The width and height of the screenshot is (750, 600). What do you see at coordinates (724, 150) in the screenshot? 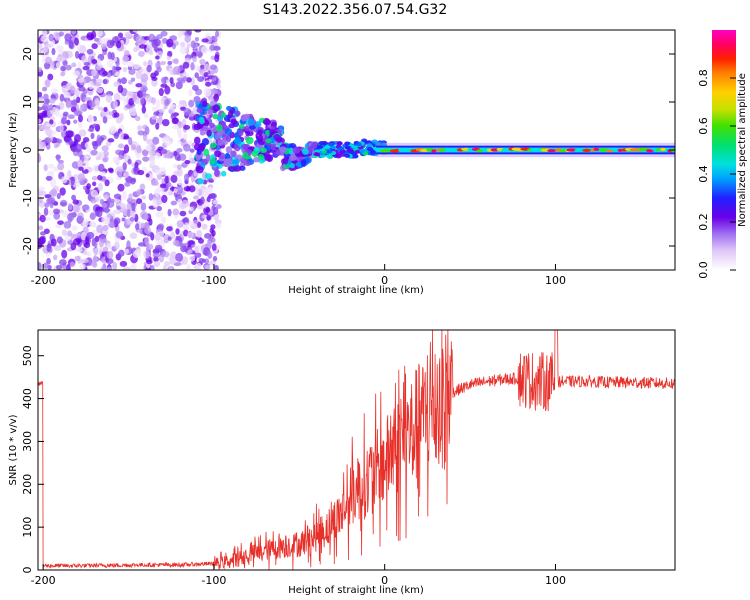
I see `colorbar-gradient` at bounding box center [724, 150].